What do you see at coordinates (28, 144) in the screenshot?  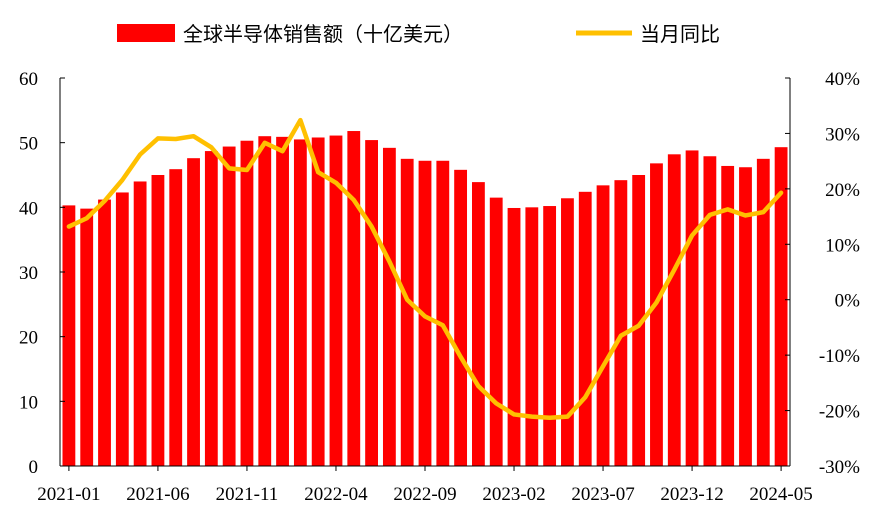 I see `y-left-tick-label: 50` at bounding box center [28, 144].